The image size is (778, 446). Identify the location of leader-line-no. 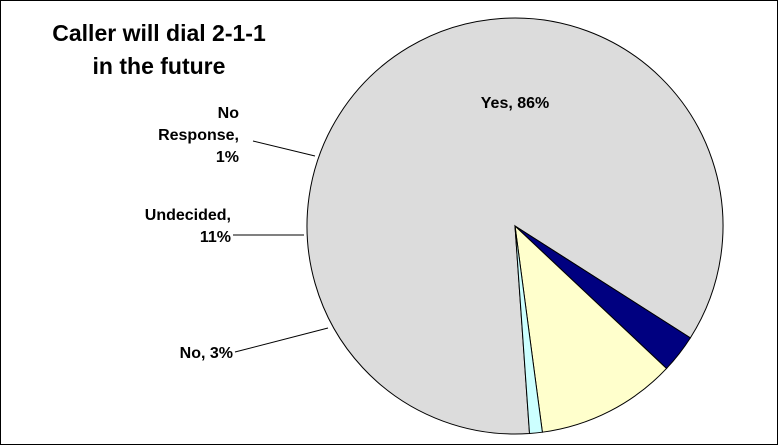
(281, 340).